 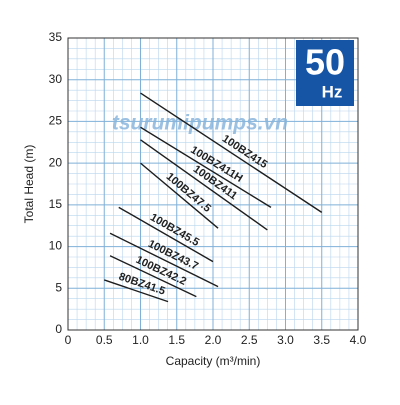 What do you see at coordinates (285, 340) in the screenshot?
I see `x-tick-label: 3.0` at bounding box center [285, 340].